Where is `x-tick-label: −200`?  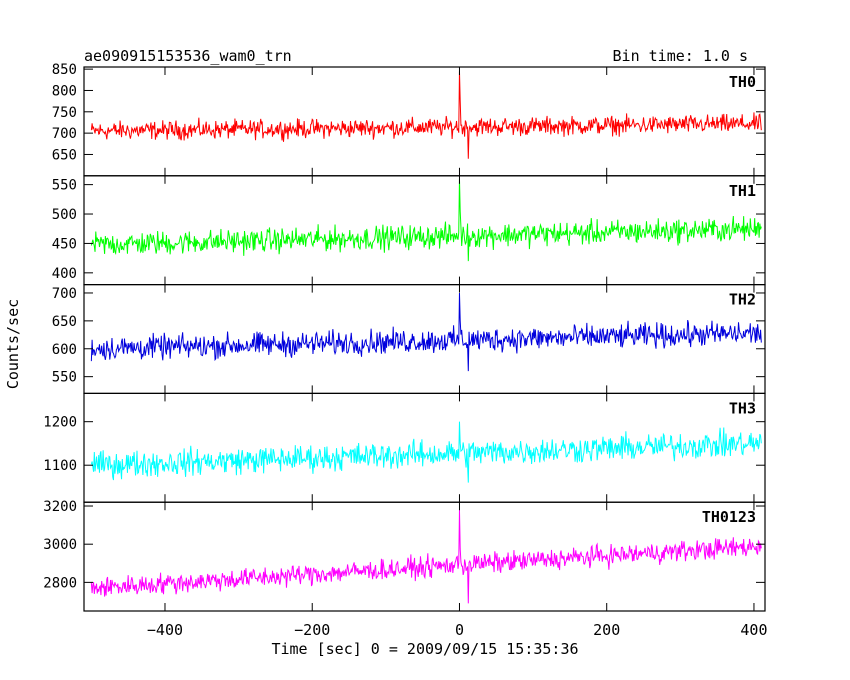
x-tick-label: −200 is located at coordinates (312, 630).